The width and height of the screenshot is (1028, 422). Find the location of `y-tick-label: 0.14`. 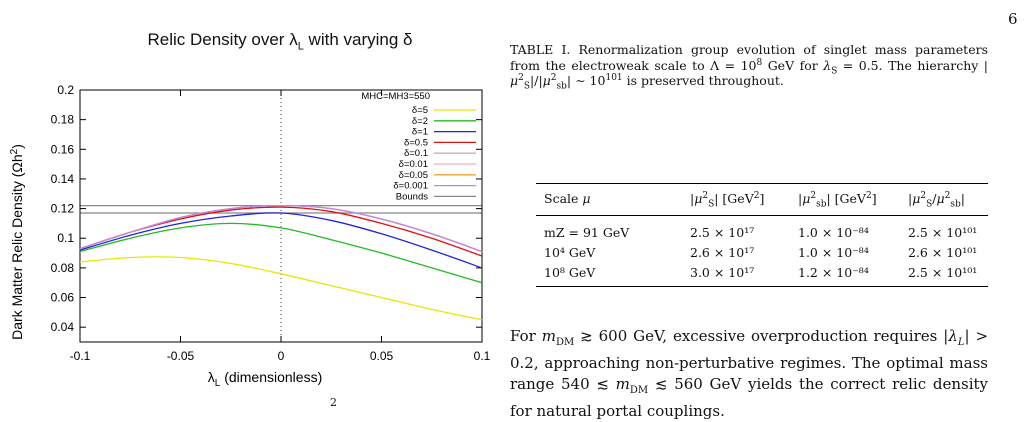

y-tick-label: 0.14 is located at coordinates (63, 179).